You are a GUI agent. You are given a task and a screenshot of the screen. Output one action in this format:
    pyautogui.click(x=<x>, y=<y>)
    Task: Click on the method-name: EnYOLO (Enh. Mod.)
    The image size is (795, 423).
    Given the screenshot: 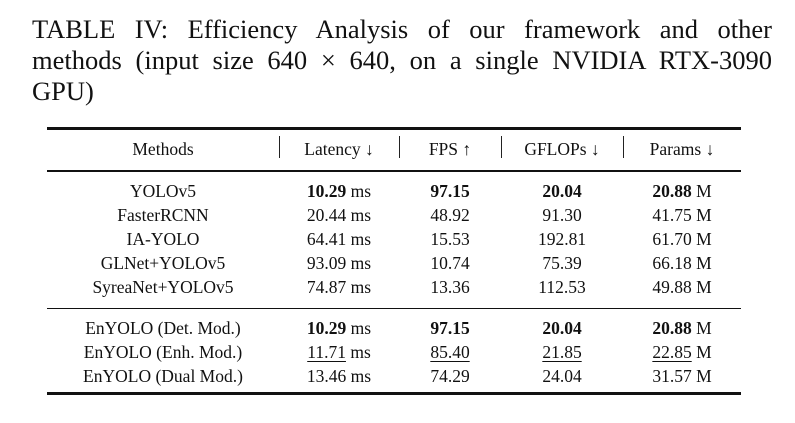 What is the action you would take?
    pyautogui.click(x=163, y=352)
    